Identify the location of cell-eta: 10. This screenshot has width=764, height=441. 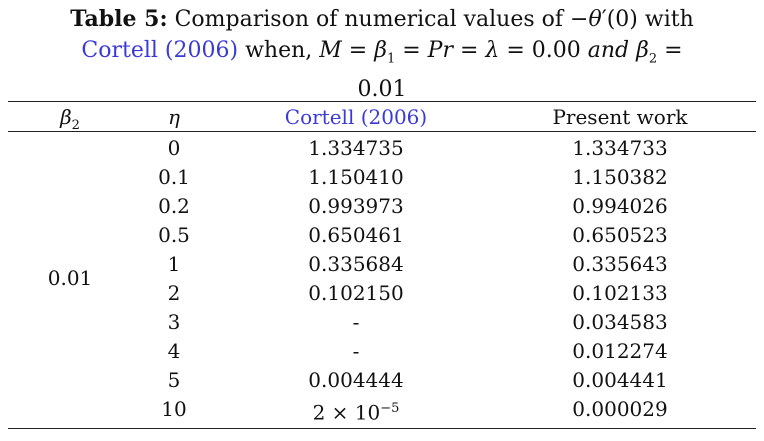
(174, 409).